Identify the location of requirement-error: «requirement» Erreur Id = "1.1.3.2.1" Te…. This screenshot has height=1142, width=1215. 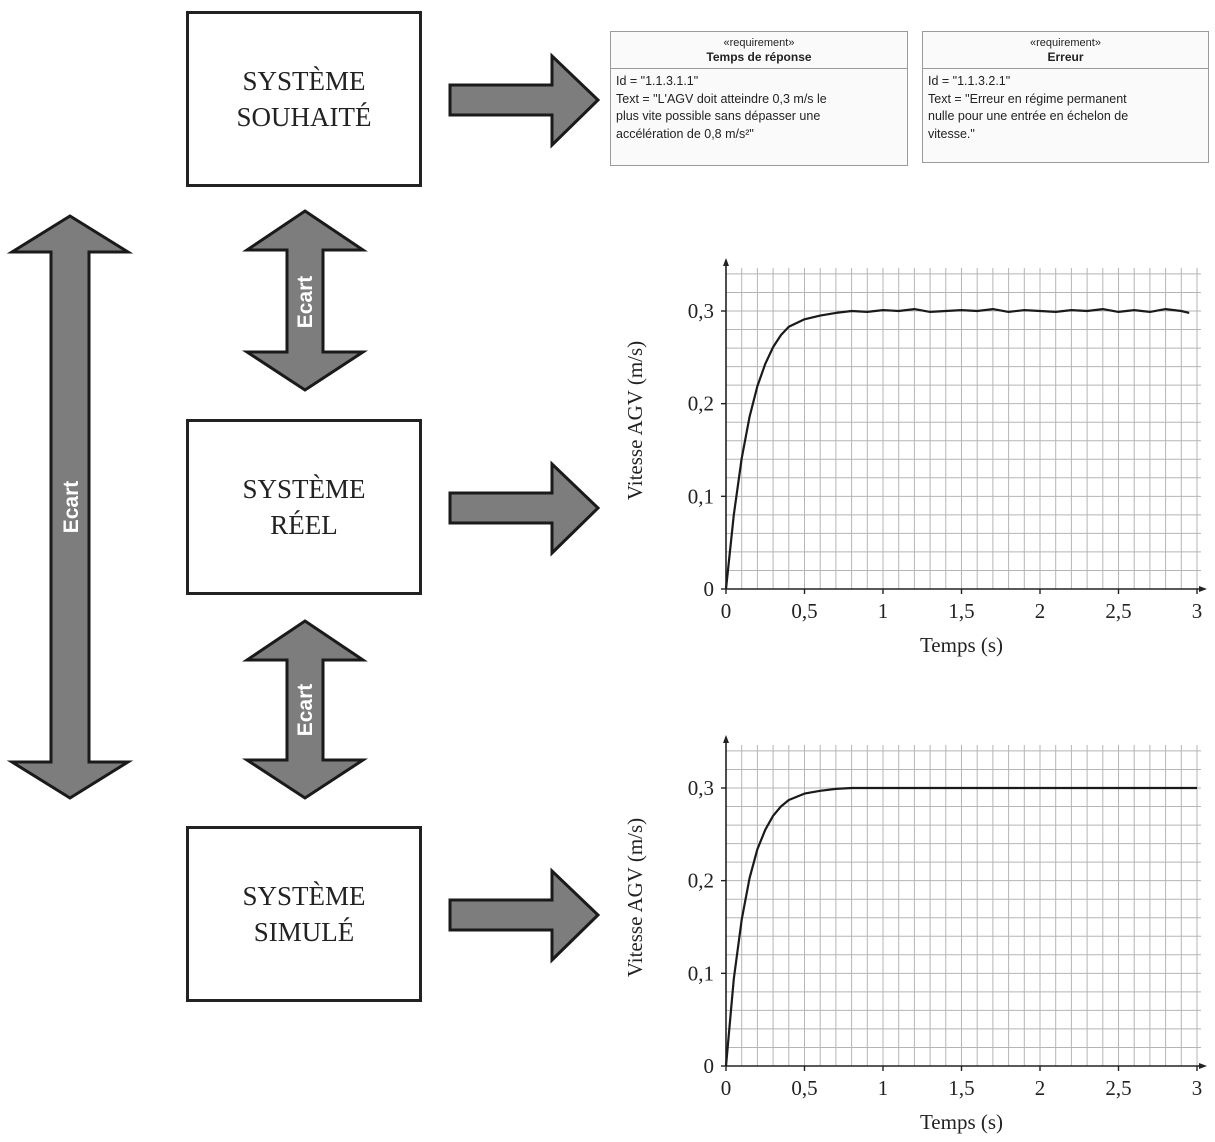
(1065, 97).